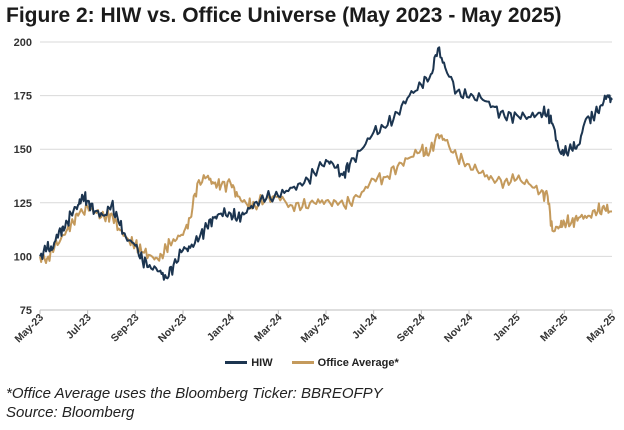  What do you see at coordinates (23, 43) in the screenshot?
I see `y-tick-label: 200` at bounding box center [23, 43].